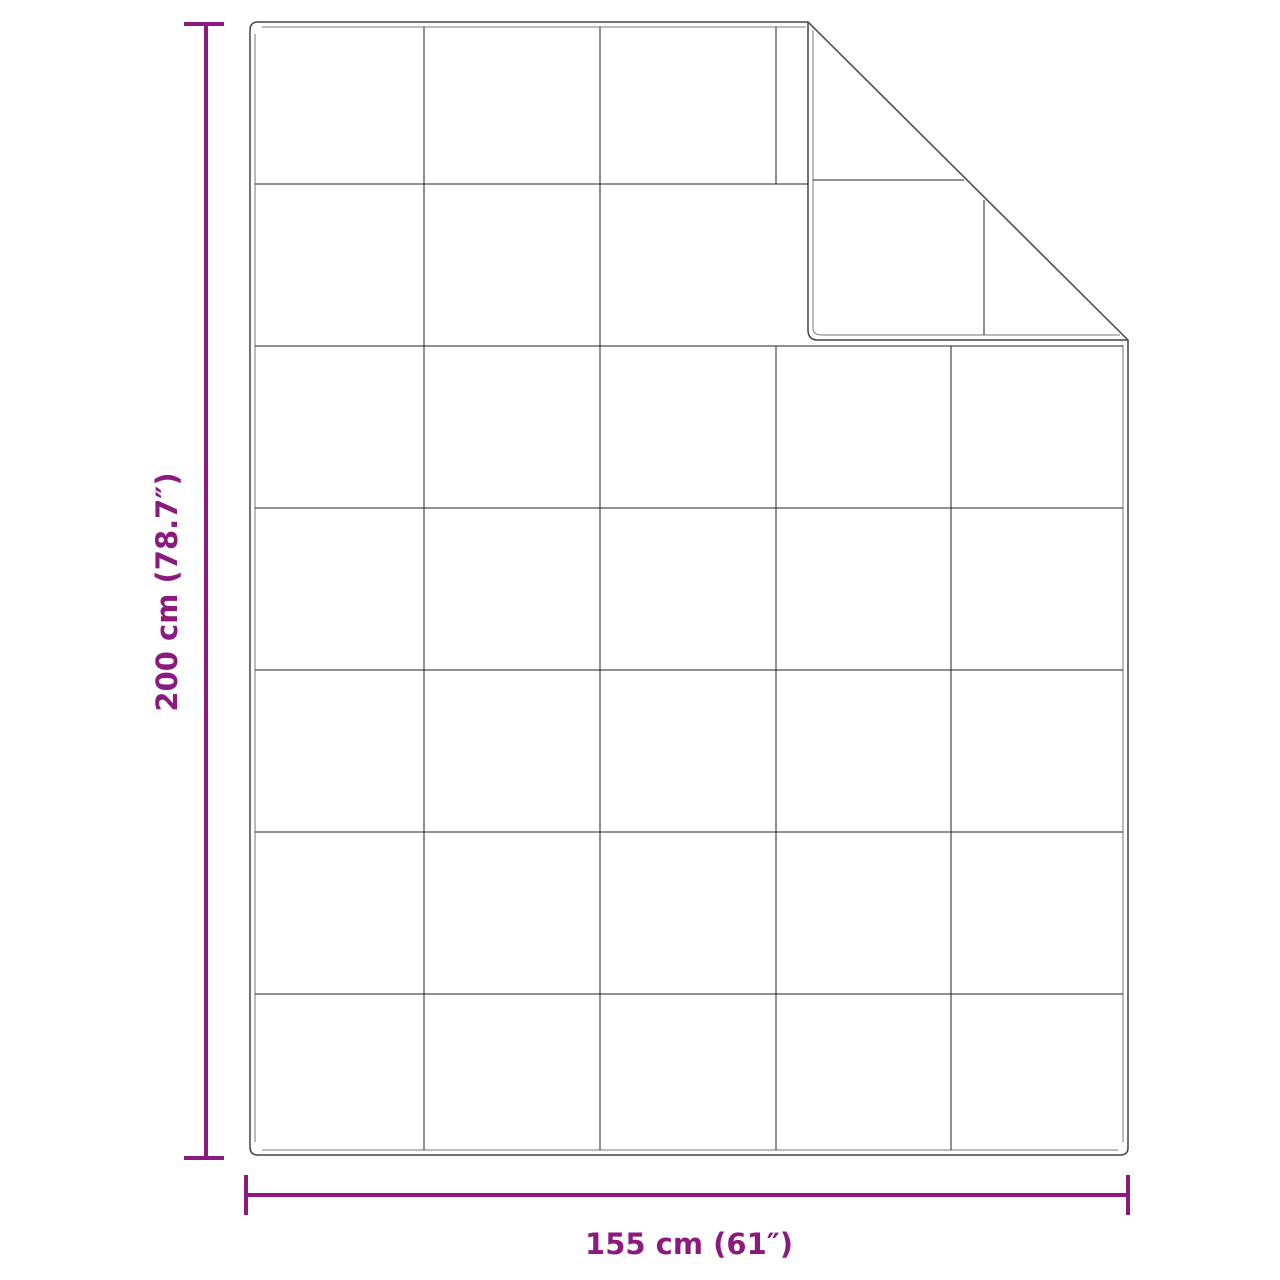  I want to click on folded-corner, so click(968, 181).